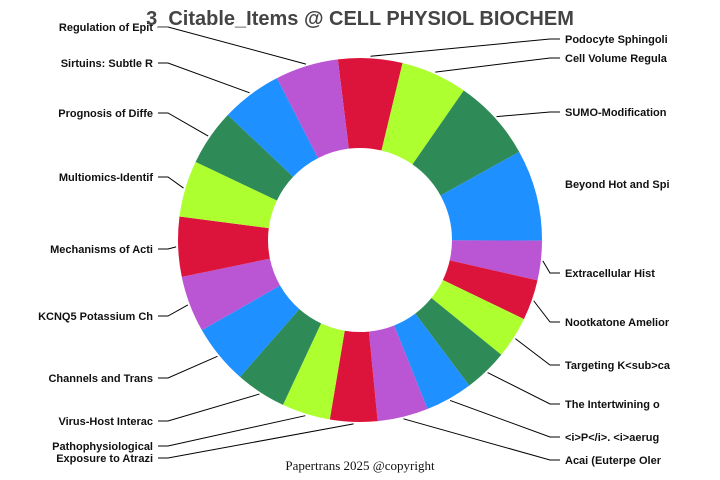  What do you see at coordinates (610, 274) in the screenshot?
I see `slice-label: Extracellular Hist` at bounding box center [610, 274].